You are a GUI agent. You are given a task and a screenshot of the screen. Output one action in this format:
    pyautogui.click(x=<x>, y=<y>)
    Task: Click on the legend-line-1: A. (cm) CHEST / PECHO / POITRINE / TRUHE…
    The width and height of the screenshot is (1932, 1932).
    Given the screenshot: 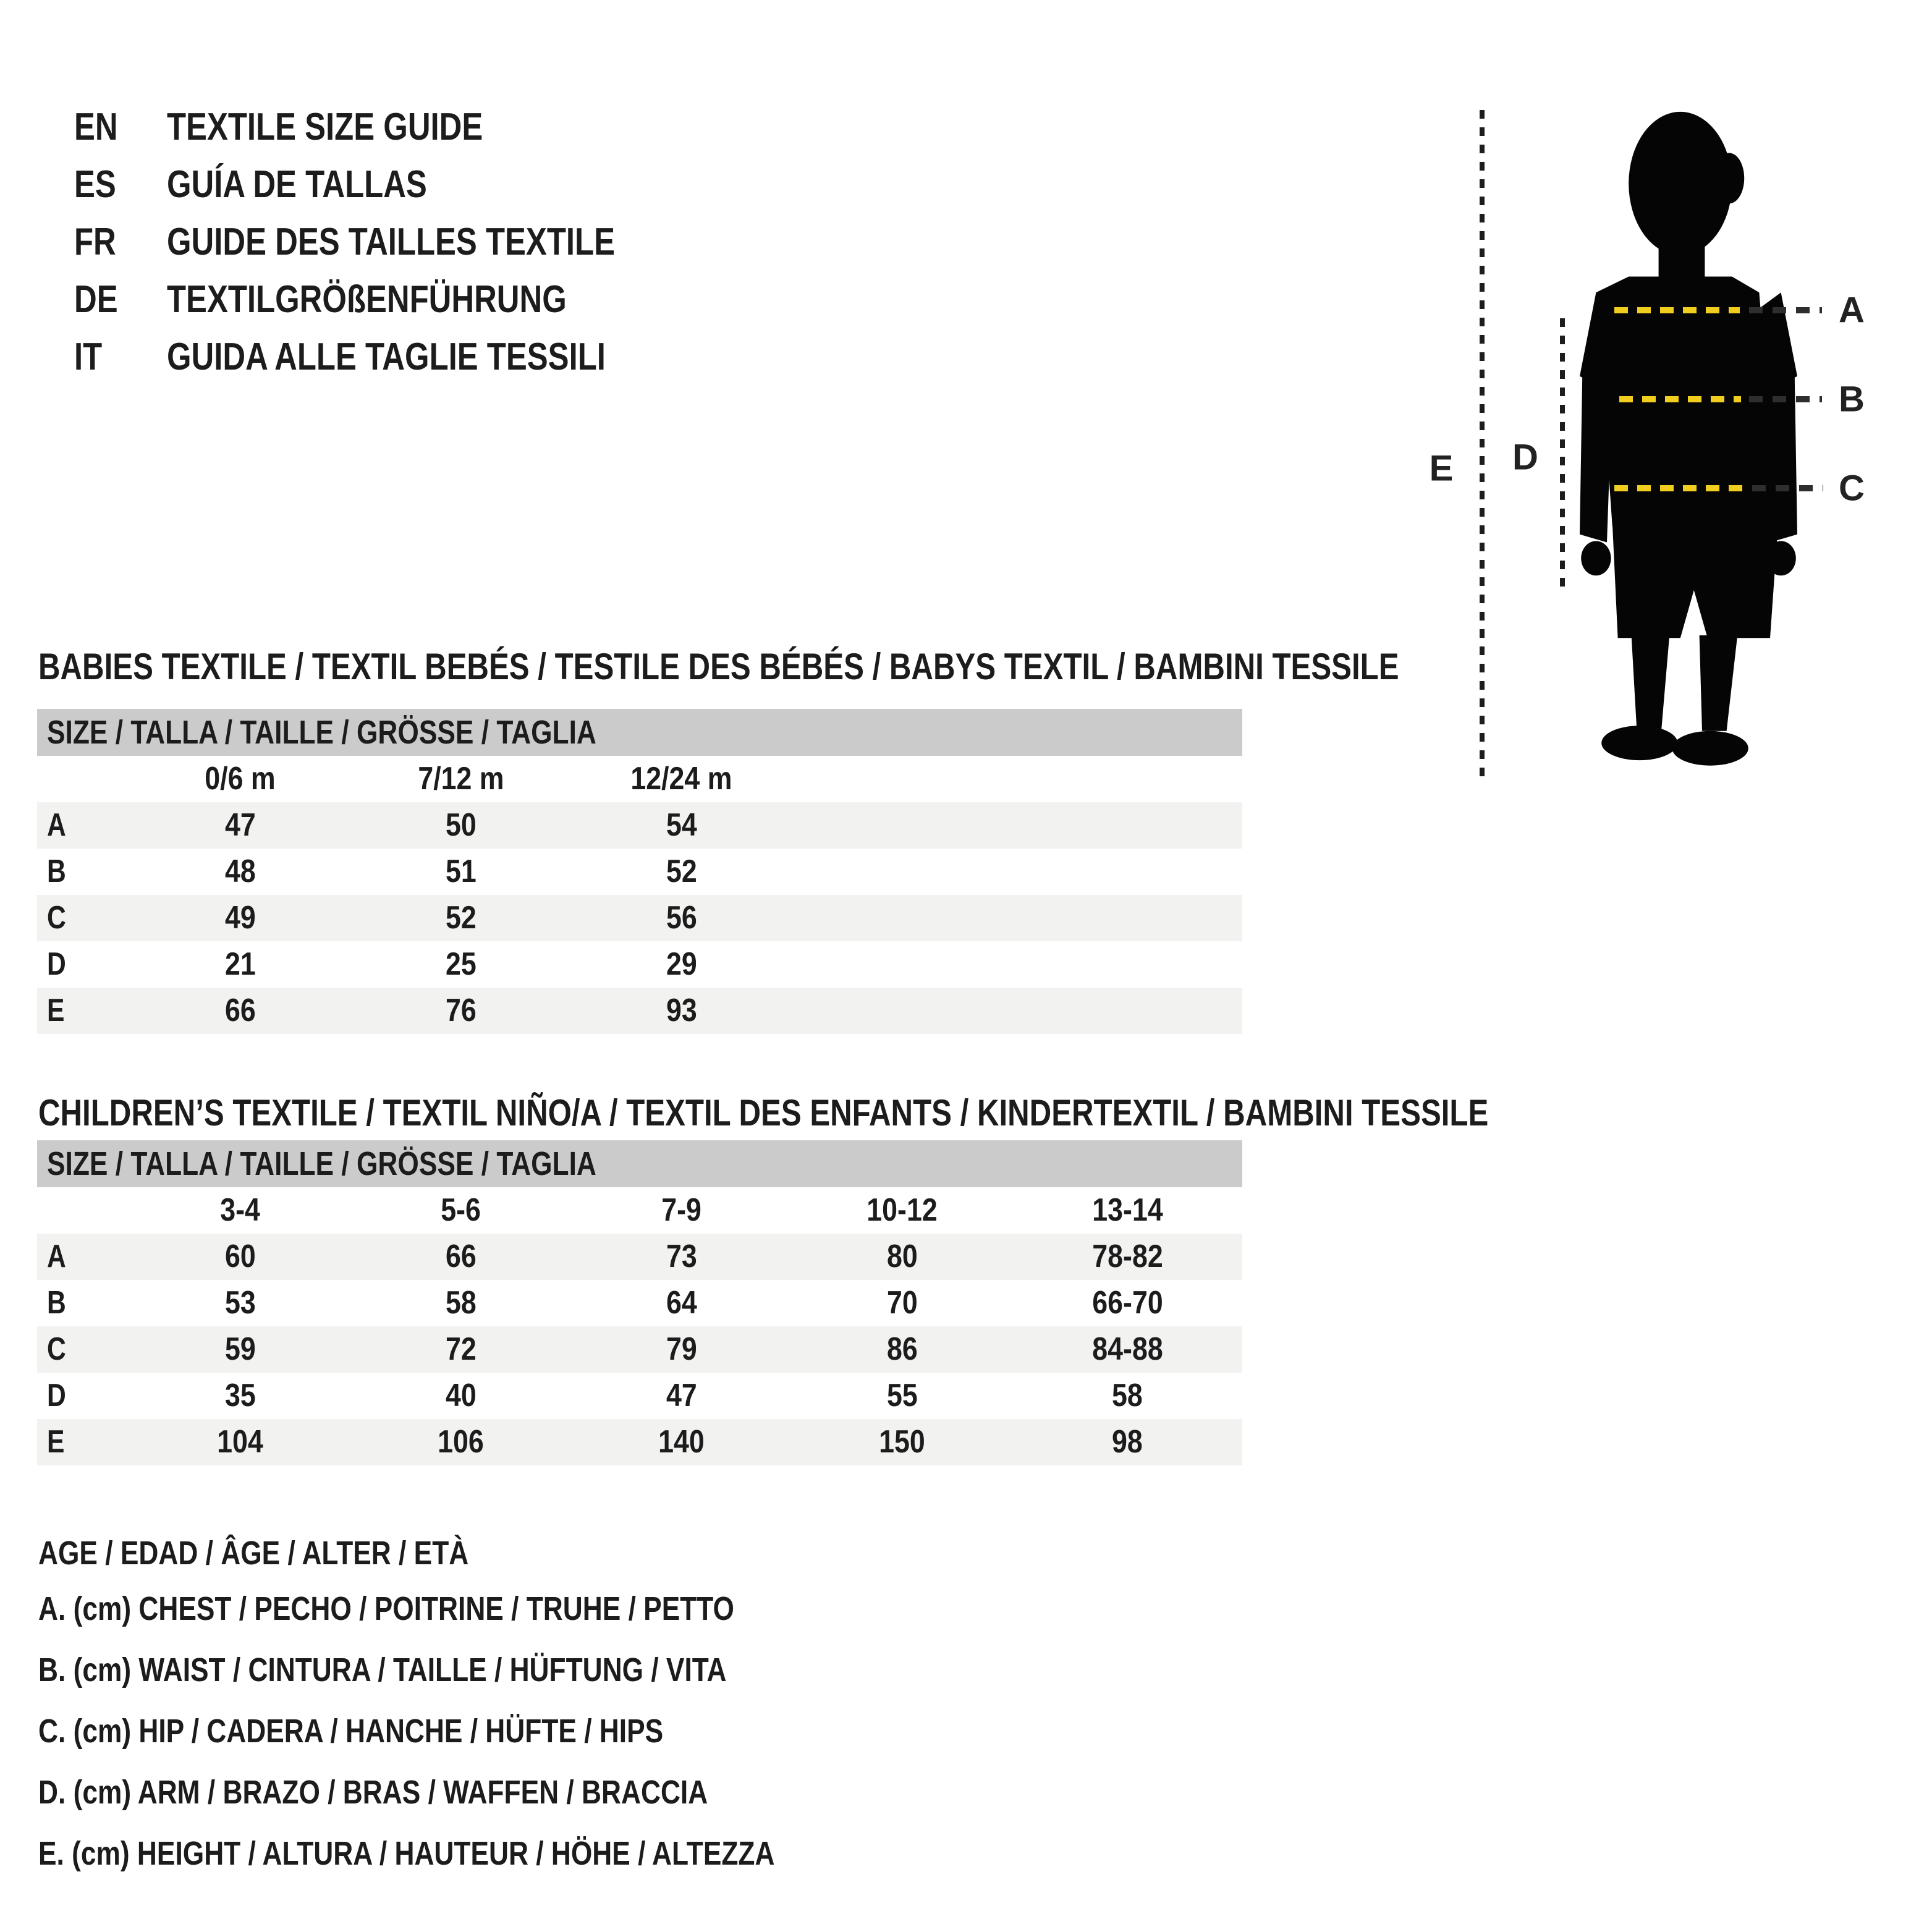 What is the action you would take?
    pyautogui.click(x=386, y=1608)
    